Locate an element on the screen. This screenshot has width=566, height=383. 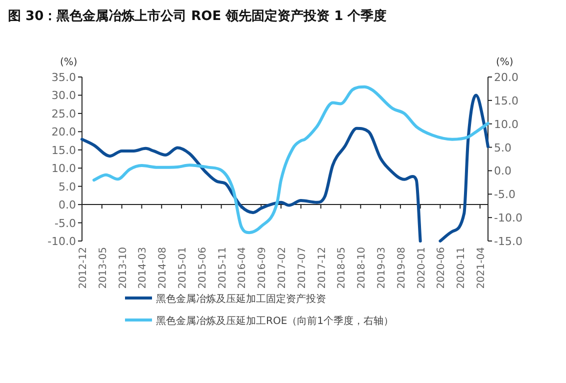
chart-title: 图 30：黑色金属冶炼上市公司 ROE 领先固定资产投资 1 个季度 is located at coordinates (197, 16).